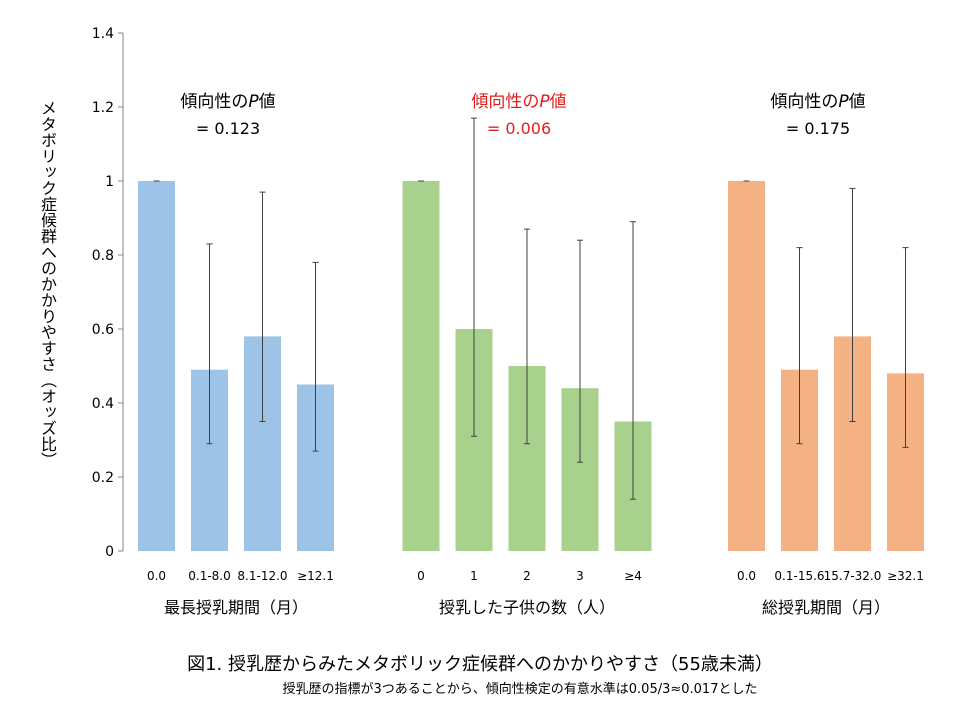 This screenshot has width=960, height=720. I want to click on y-tick-label: 0.4, so click(103, 404).